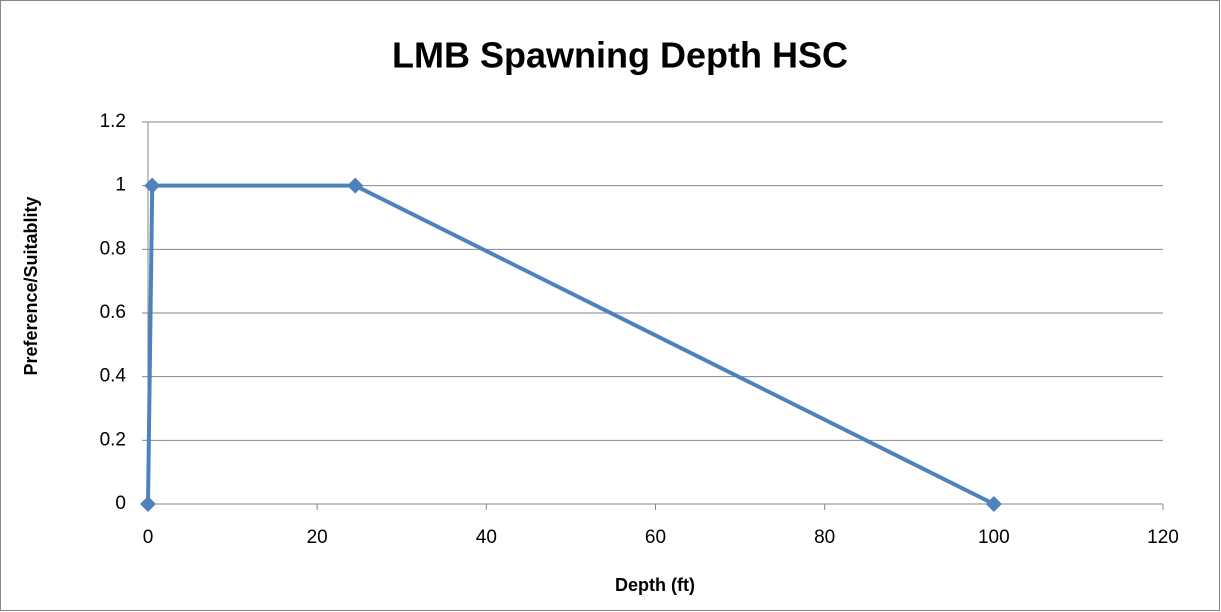  I want to click on y-tick-label: 0.2, so click(113, 439).